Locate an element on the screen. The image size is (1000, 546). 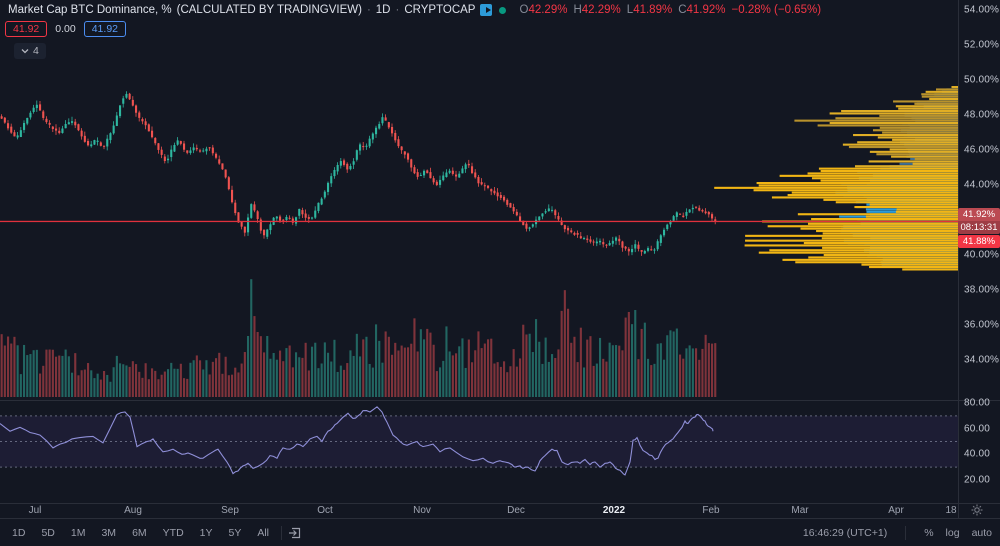
open-value: 42.29% is located at coordinates (548, 10).